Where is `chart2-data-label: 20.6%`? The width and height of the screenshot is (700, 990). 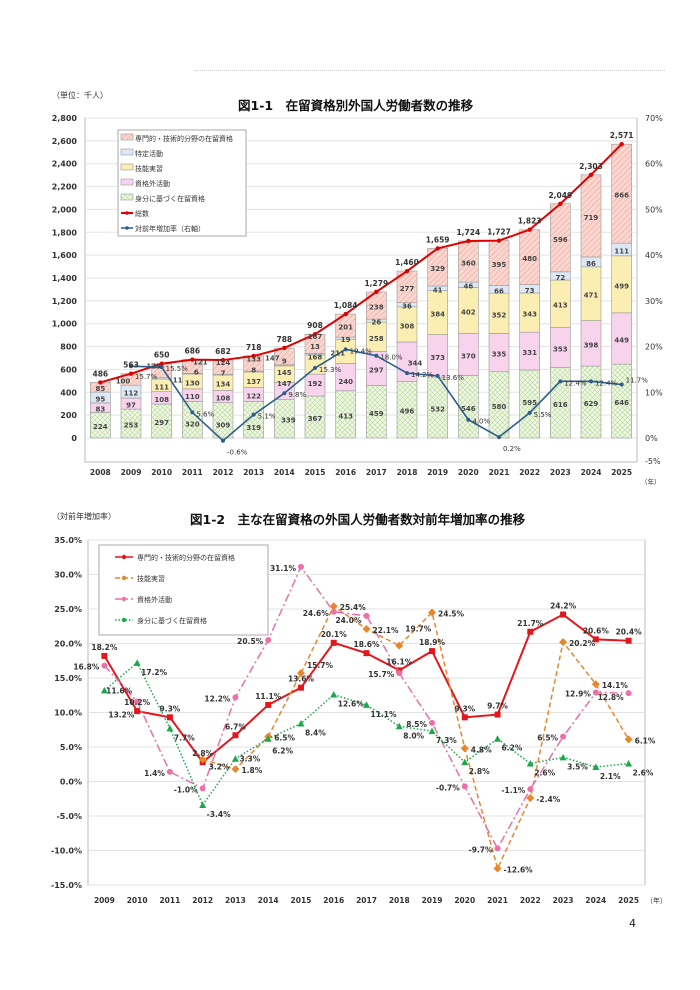 chart2-data-label: 20.6% is located at coordinates (596, 630).